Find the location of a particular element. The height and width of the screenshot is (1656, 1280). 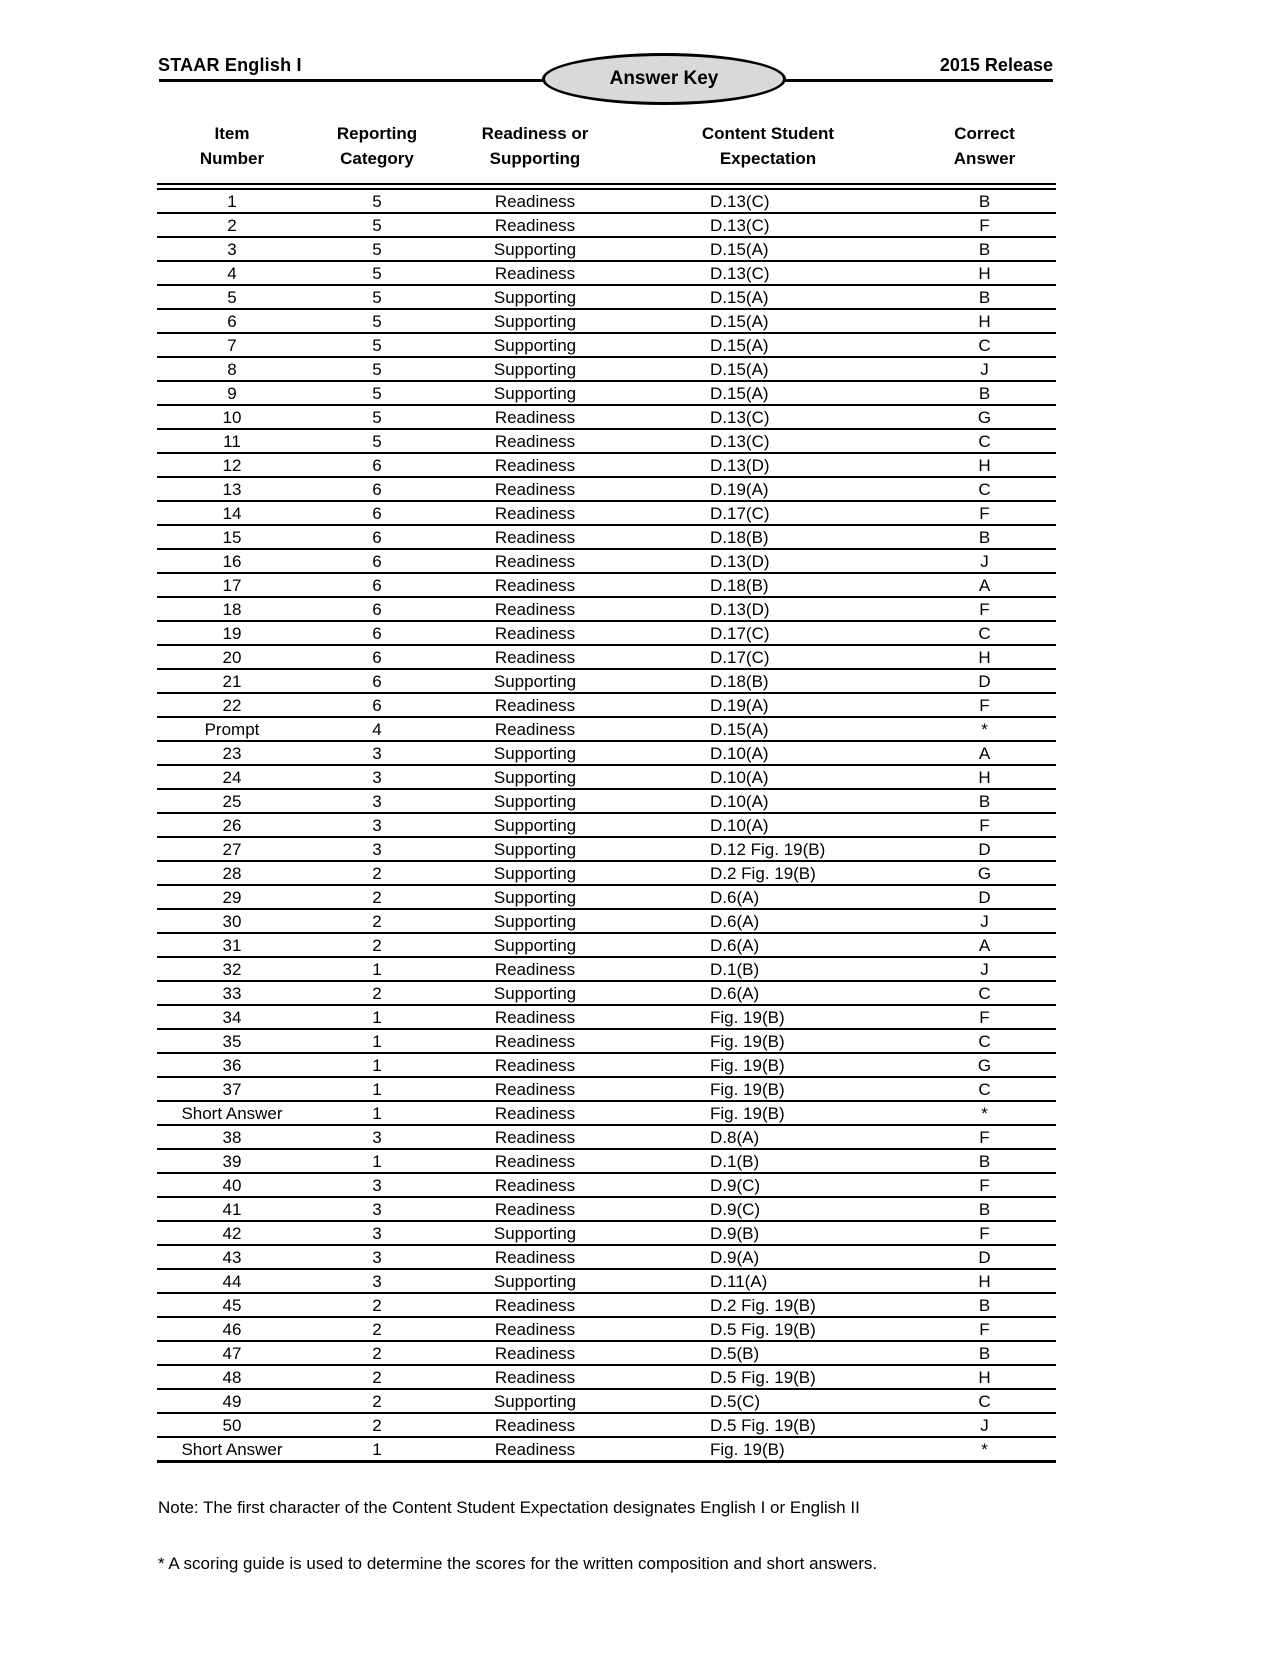

table-row: 39 1 Readiness D.1(B) B is located at coordinates (606, 1162).